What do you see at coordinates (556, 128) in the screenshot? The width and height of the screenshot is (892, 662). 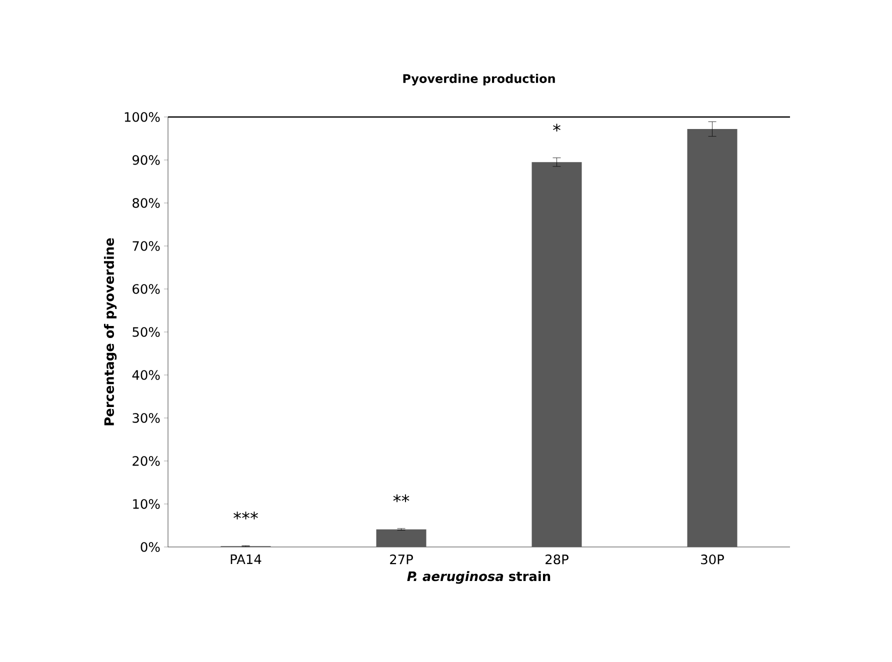 I see `annotation: *` at bounding box center [556, 128].